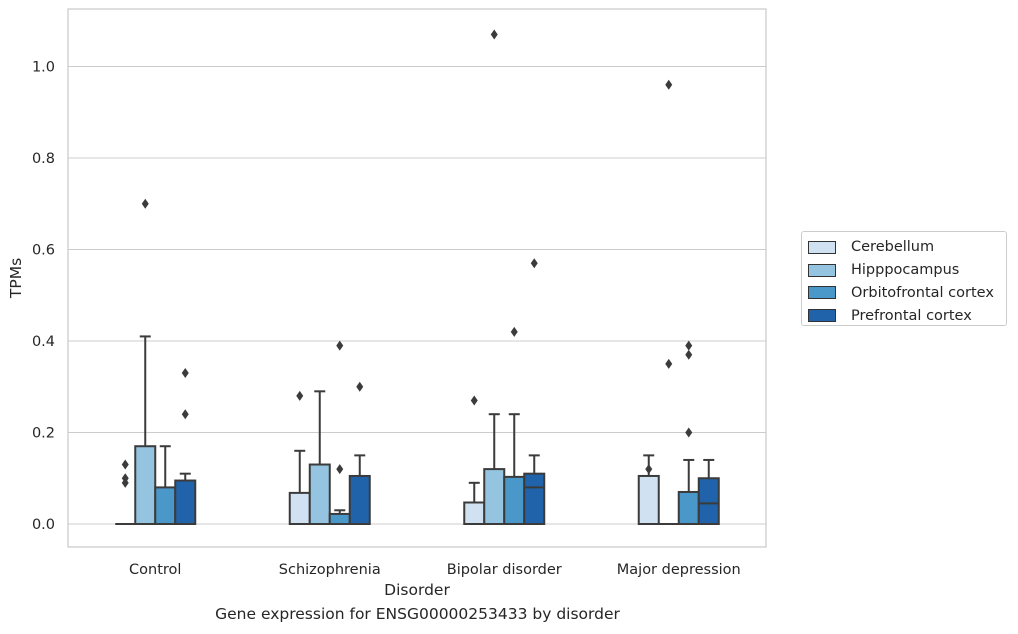 The image size is (1018, 634). Describe the element at coordinates (474, 400) in the screenshot. I see `flier-cerebellum-bipolar-disorder` at that location.